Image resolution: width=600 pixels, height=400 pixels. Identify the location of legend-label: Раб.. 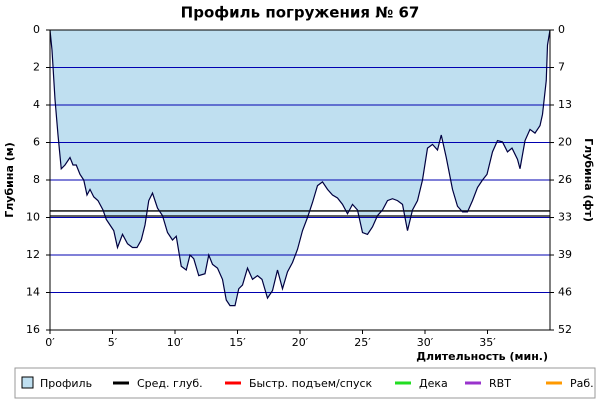
(582, 383).